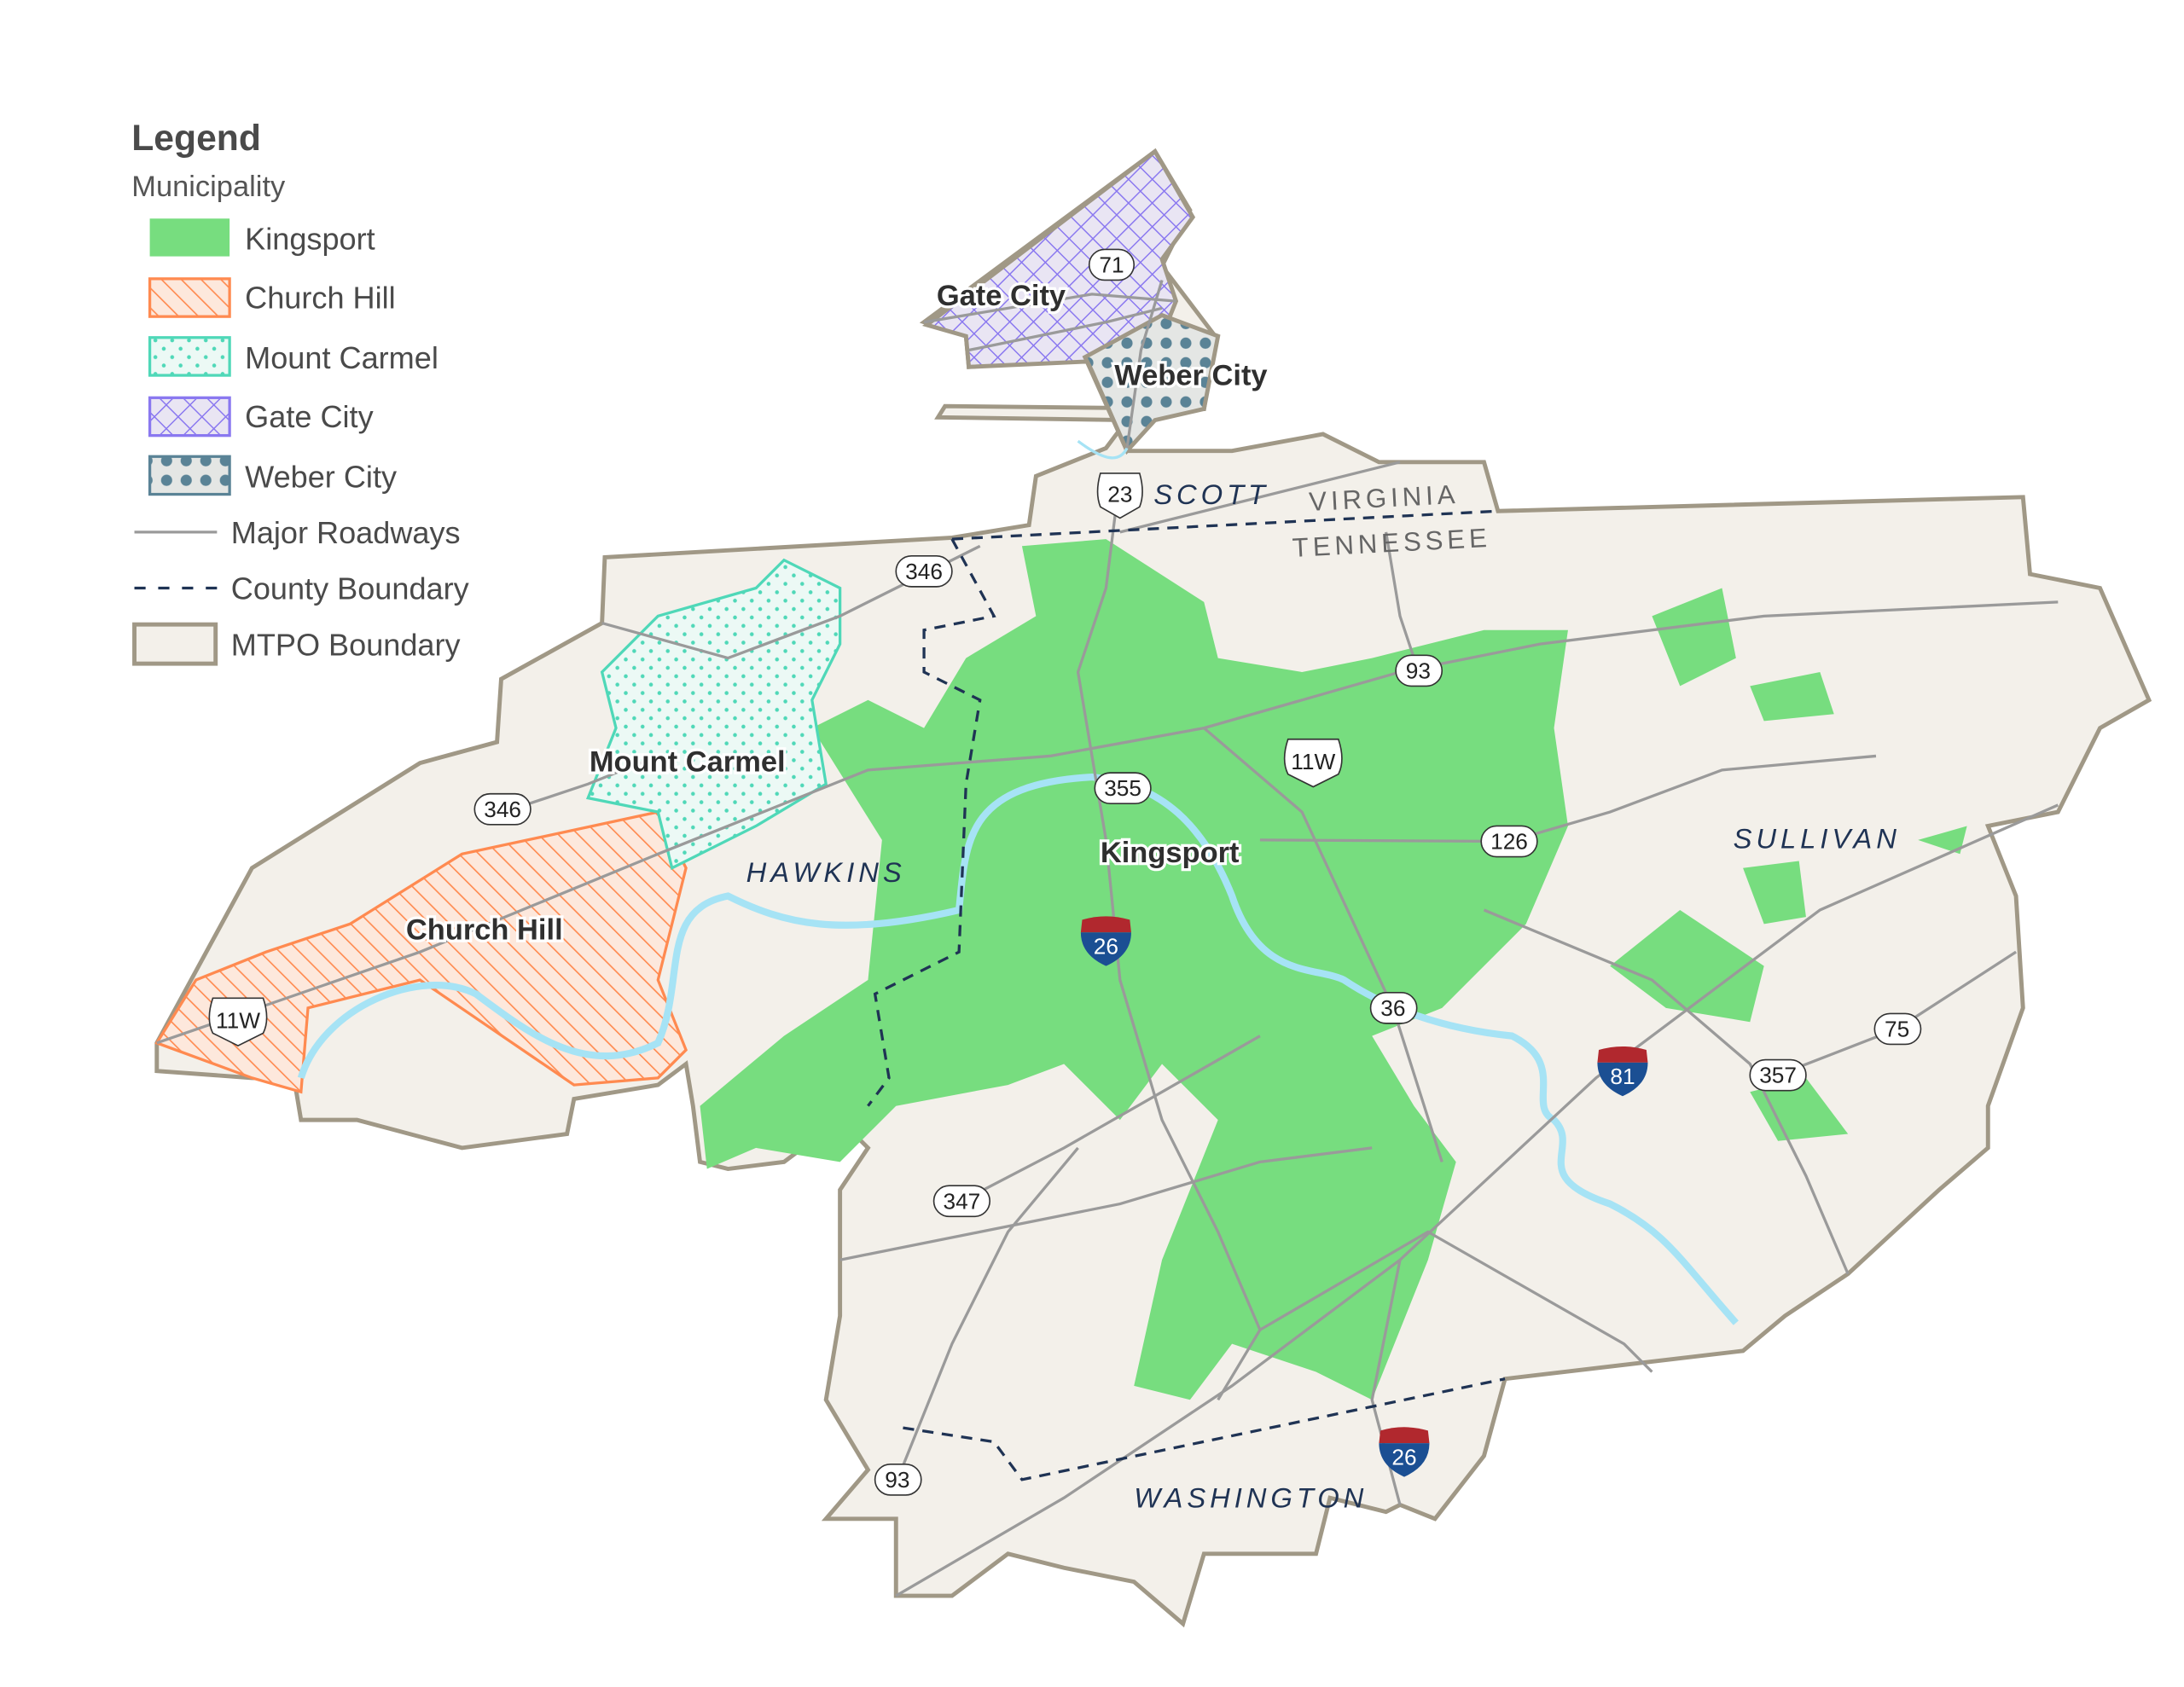 The width and height of the screenshot is (2184, 1687). I want to click on svg-text: 23, so click(1119, 494).